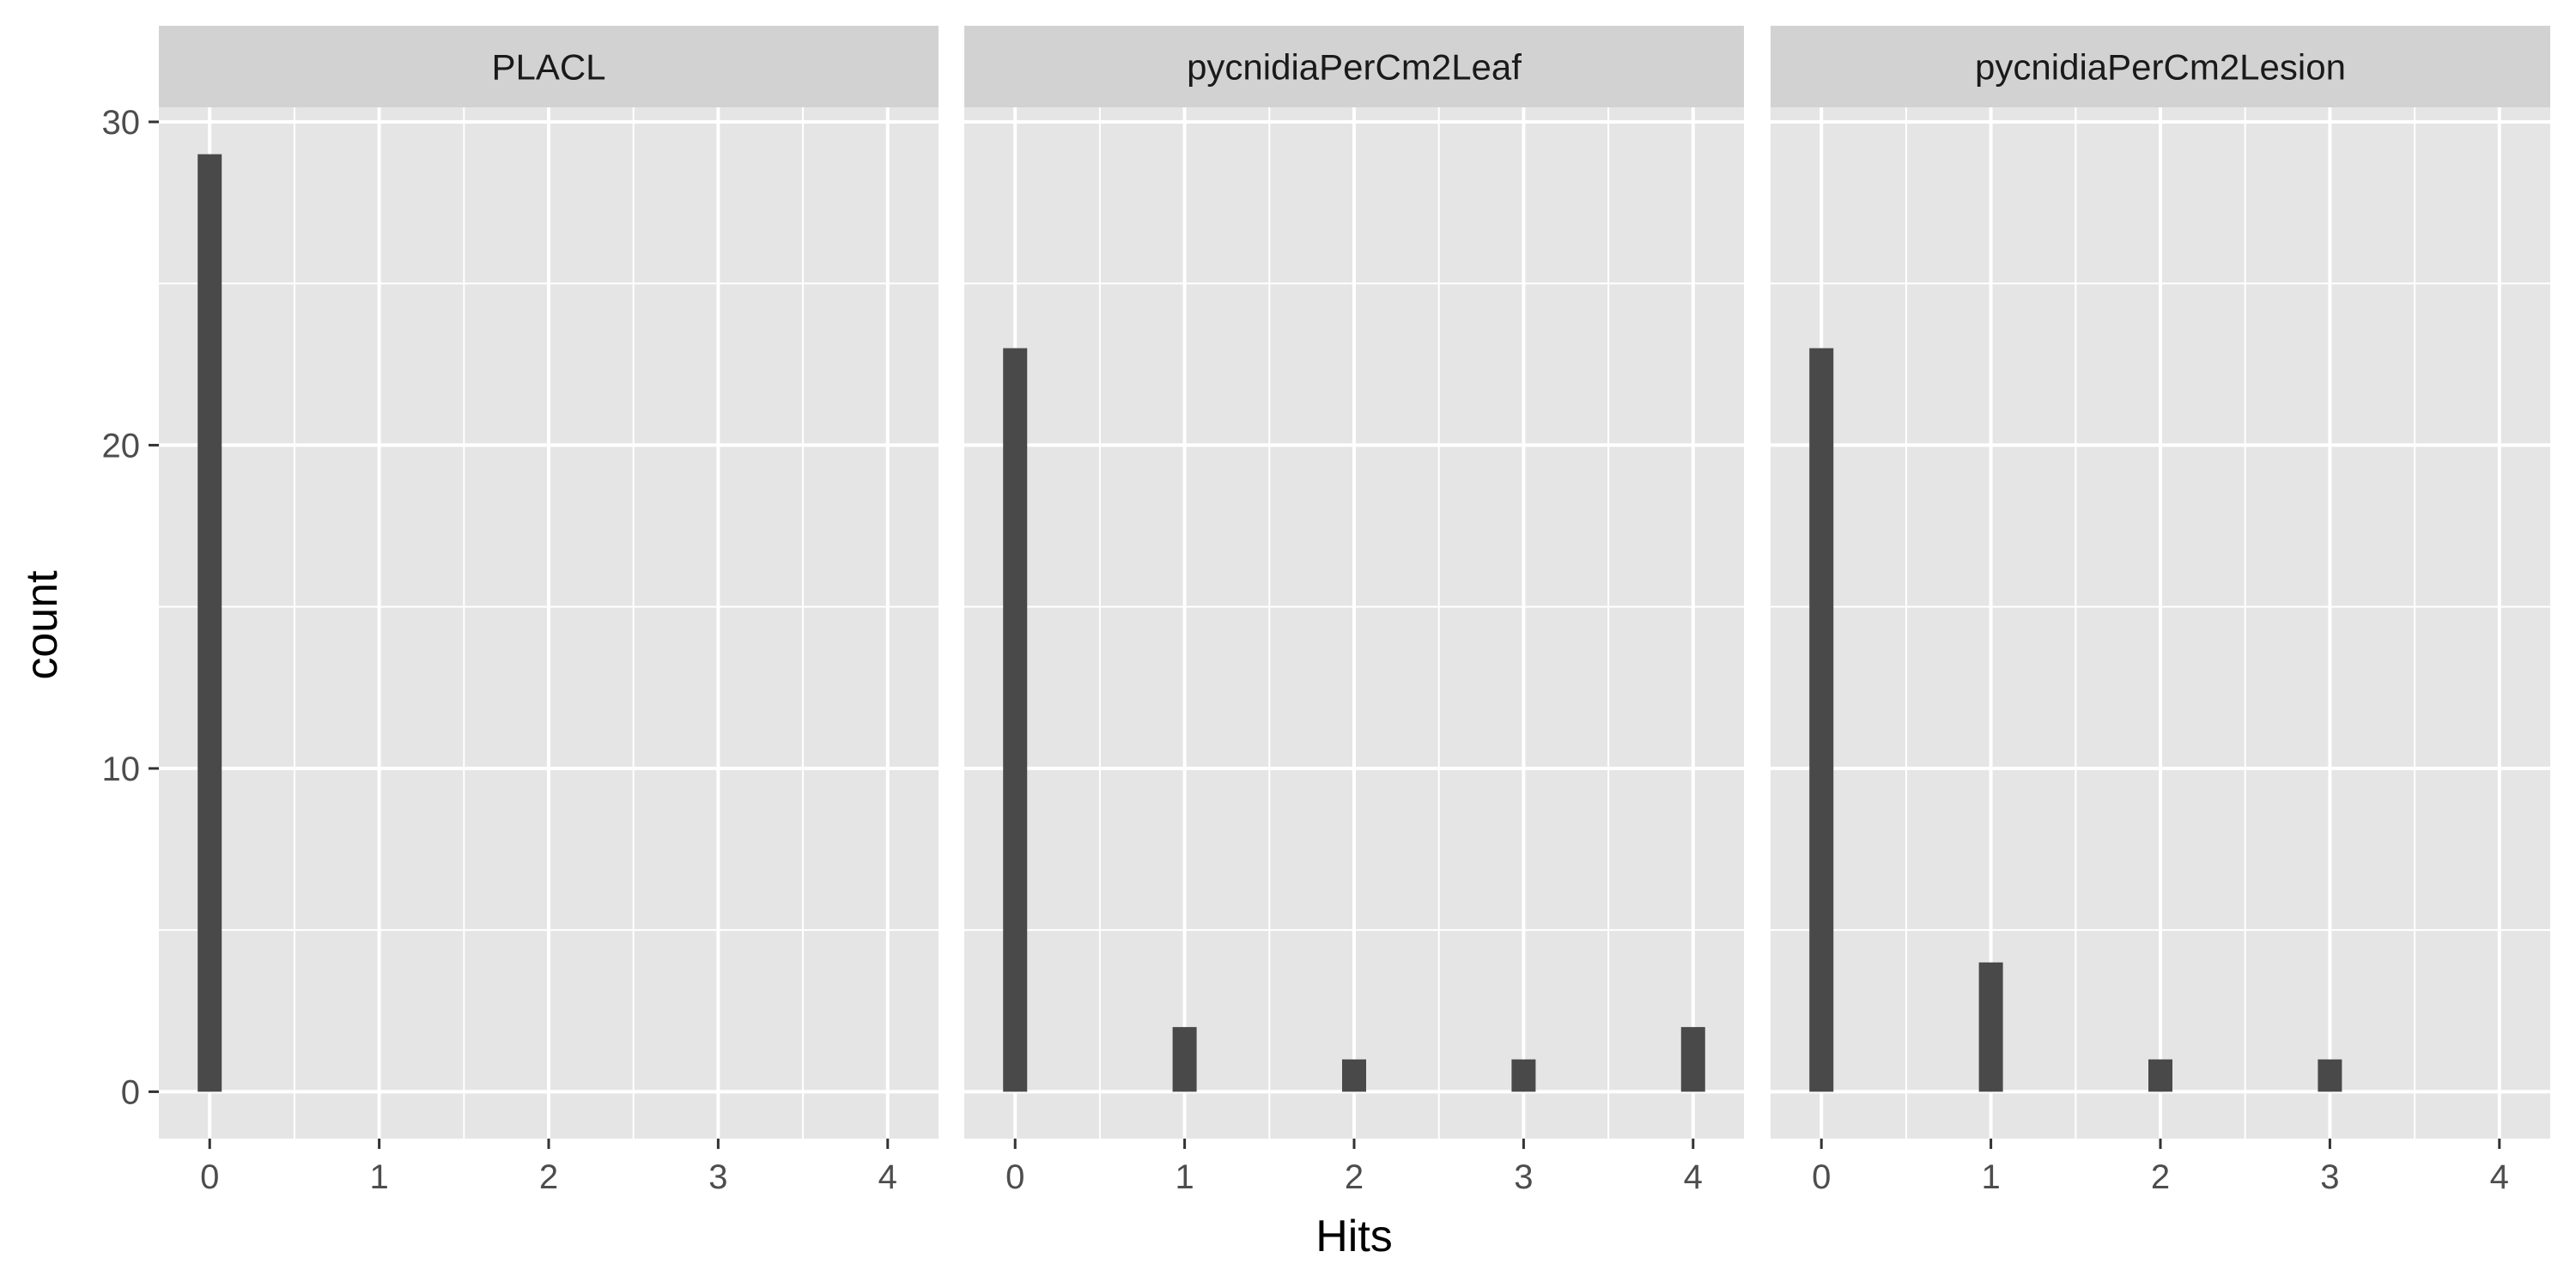 This screenshot has height=1288, width=2576. I want to click on facet-strip-label: PLACL, so click(548, 67).